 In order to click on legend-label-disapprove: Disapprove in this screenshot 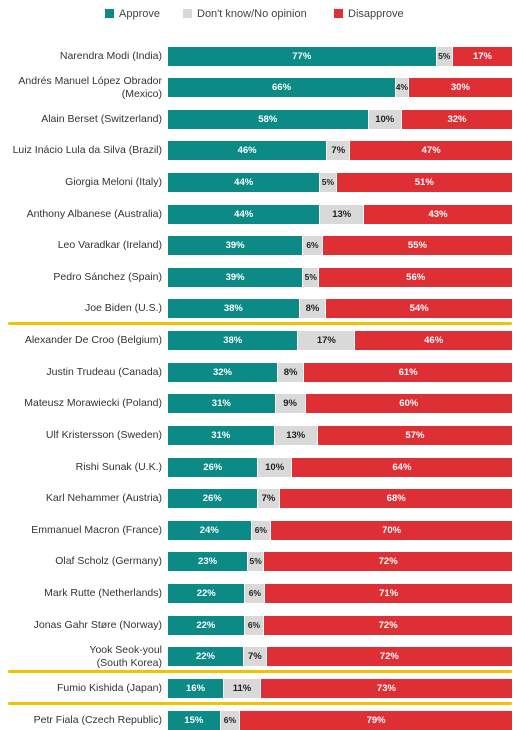, I will do `click(376, 14)`.